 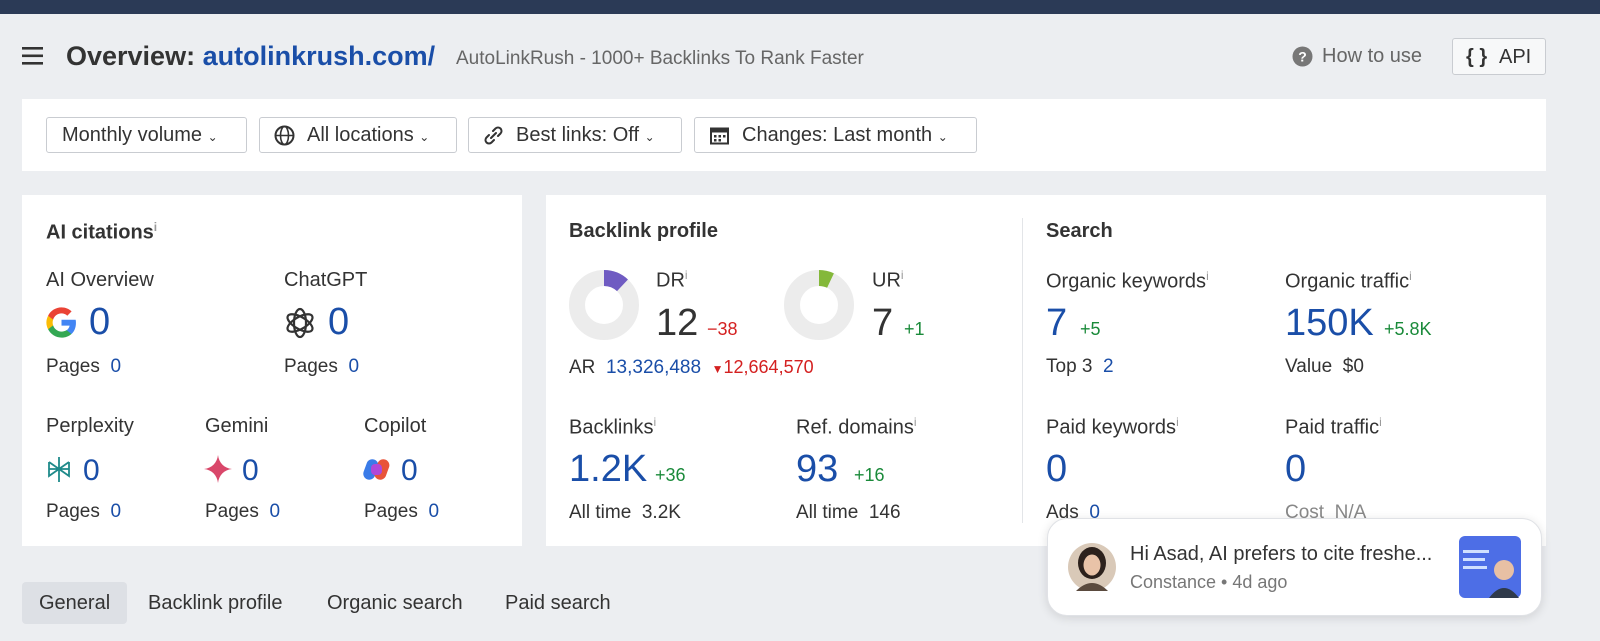 I want to click on donut-arc, so click(x=826, y=279).